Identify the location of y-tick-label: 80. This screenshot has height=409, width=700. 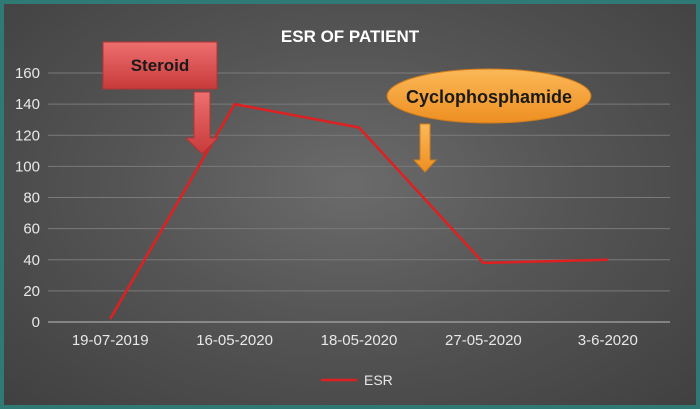
(31, 198).